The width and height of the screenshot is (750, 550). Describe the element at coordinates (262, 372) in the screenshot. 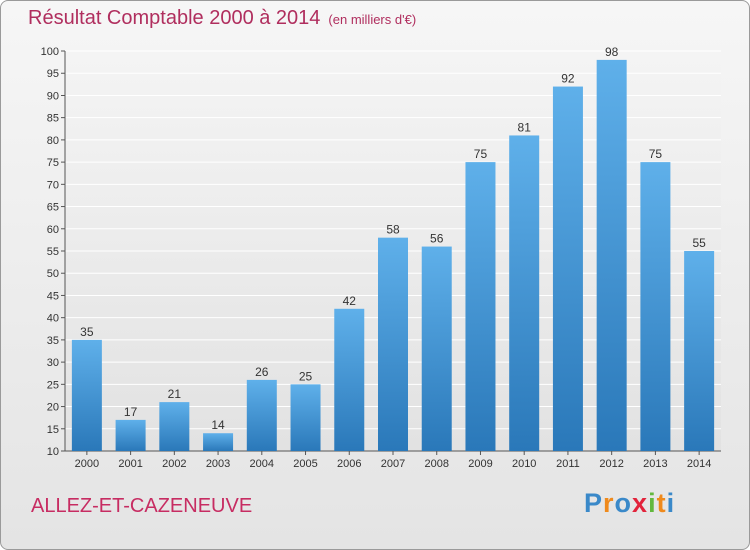

I see `value-label-2004: 26` at that location.